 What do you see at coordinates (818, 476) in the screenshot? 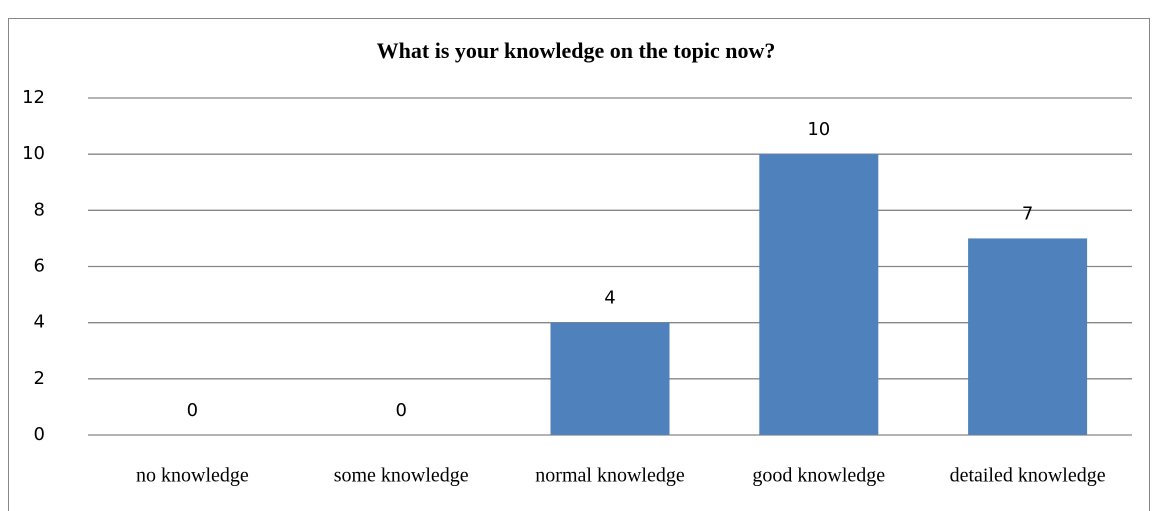
I see `x-tick-label: good knowledge` at bounding box center [818, 476].